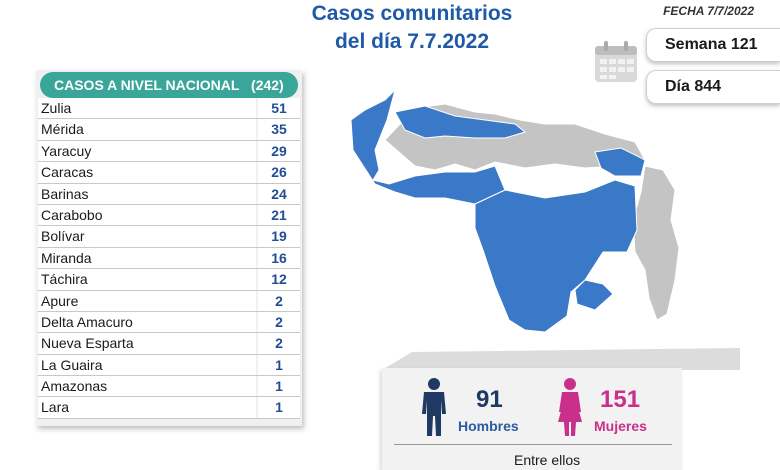 Image resolution: width=780 pixels, height=470 pixels. What do you see at coordinates (147, 85) in the screenshot?
I see `table-header-label: CASOS A NIVEL NACIONAL` at bounding box center [147, 85].